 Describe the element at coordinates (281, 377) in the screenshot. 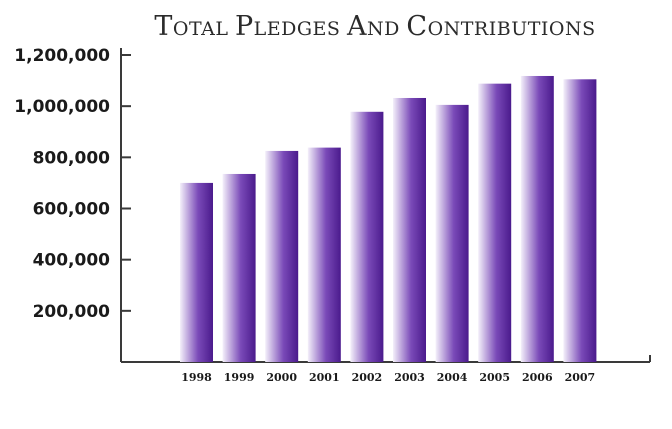

I see `x-tick-label-2000: 2000` at that location.